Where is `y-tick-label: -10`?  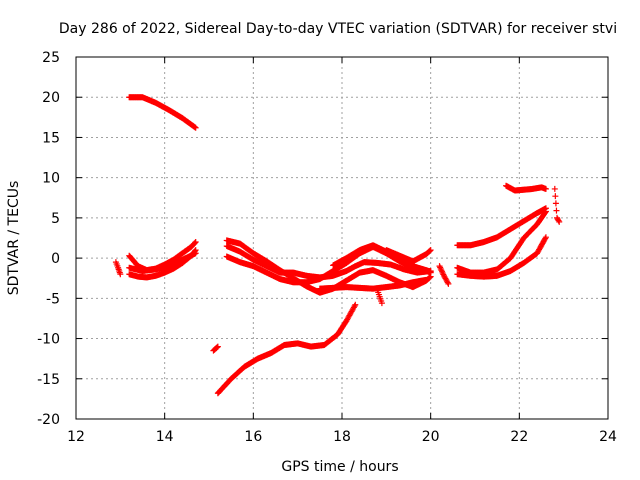
y-tick-label: -10 is located at coordinates (48, 340).